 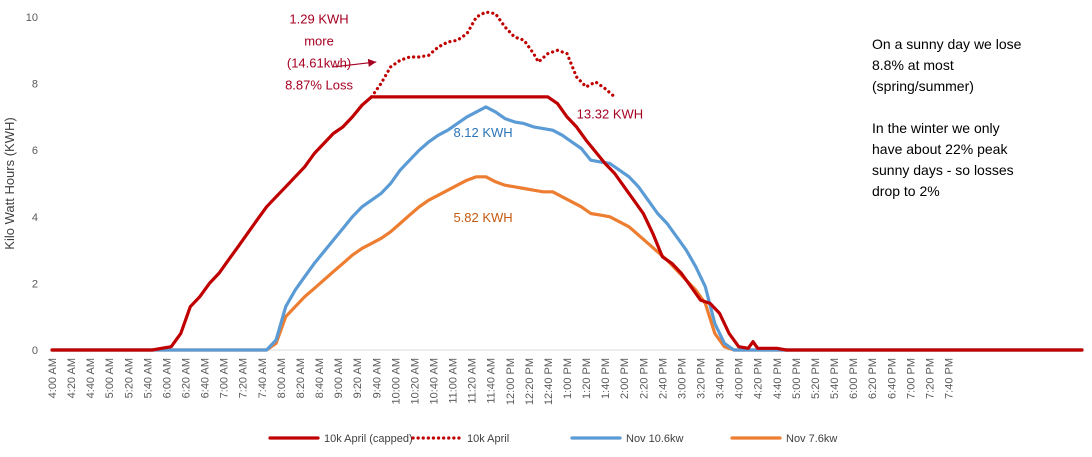 What do you see at coordinates (454, 381) in the screenshot?
I see `x-tick-label: 11:00 AM` at bounding box center [454, 381].